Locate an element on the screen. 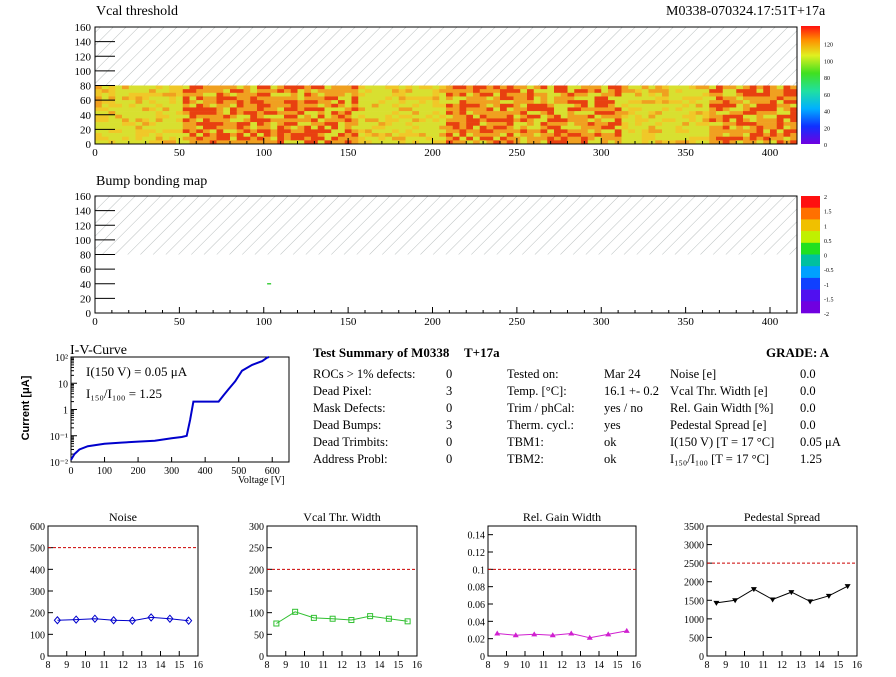 This screenshot has width=896, height=677. col3-label-4: I(150 V) [T = 17 °C] is located at coordinates (722, 442).